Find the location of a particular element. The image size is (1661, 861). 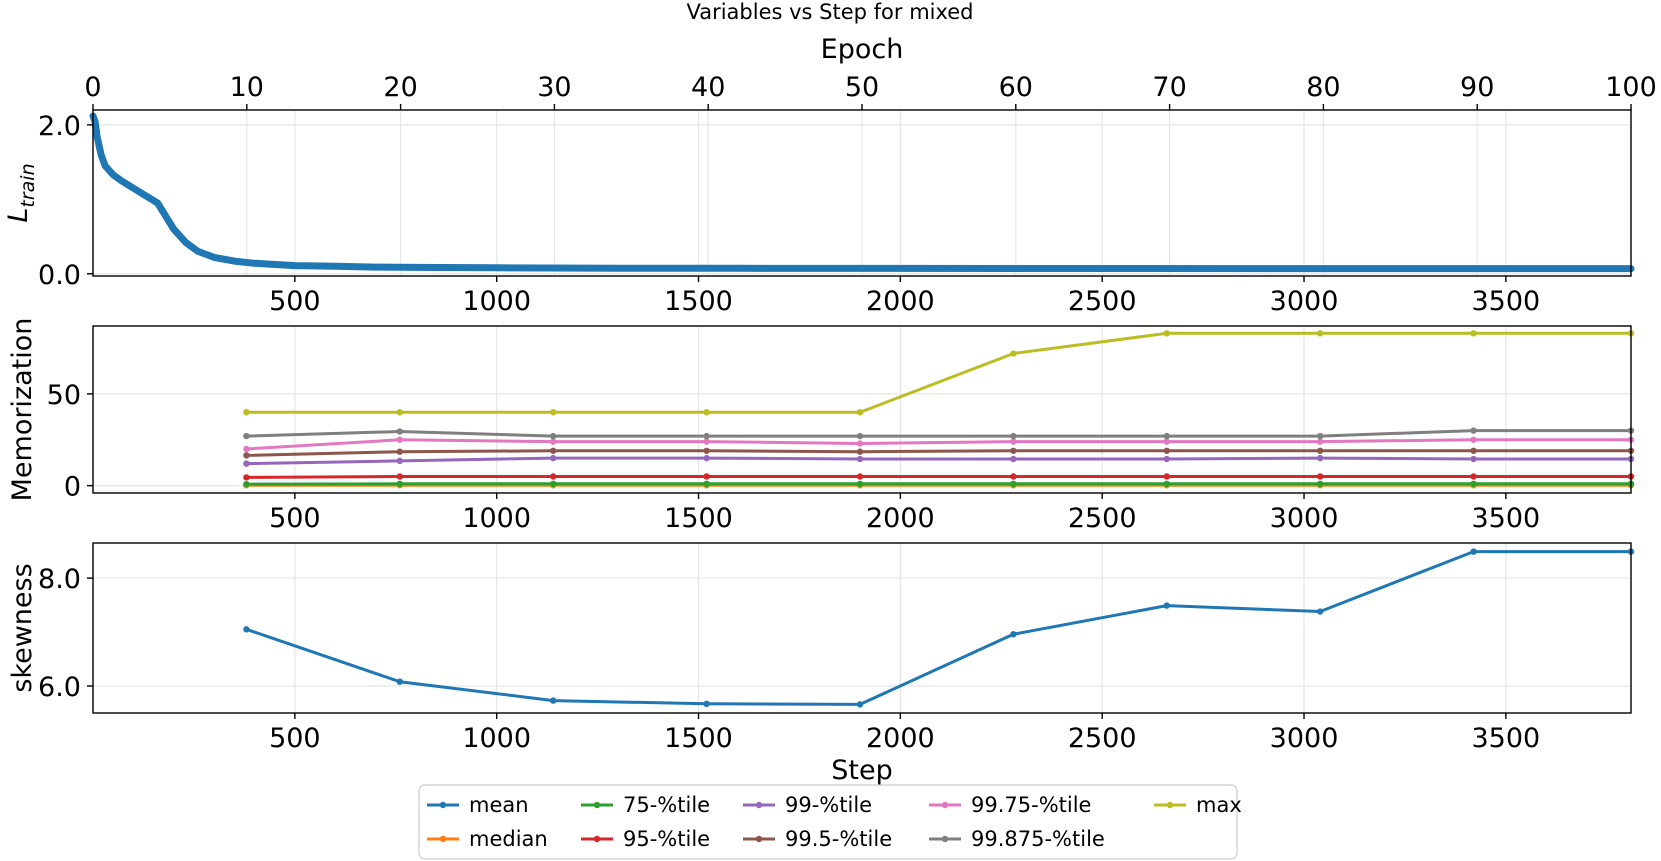

y-axis-label: Ltrain is located at coordinates (21, 192).